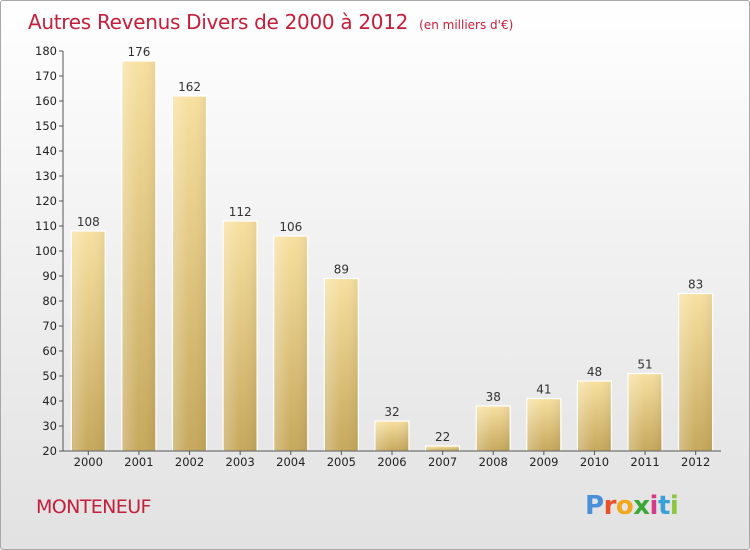  What do you see at coordinates (543, 462) in the screenshot?
I see `x-tick-label: 2009` at bounding box center [543, 462].